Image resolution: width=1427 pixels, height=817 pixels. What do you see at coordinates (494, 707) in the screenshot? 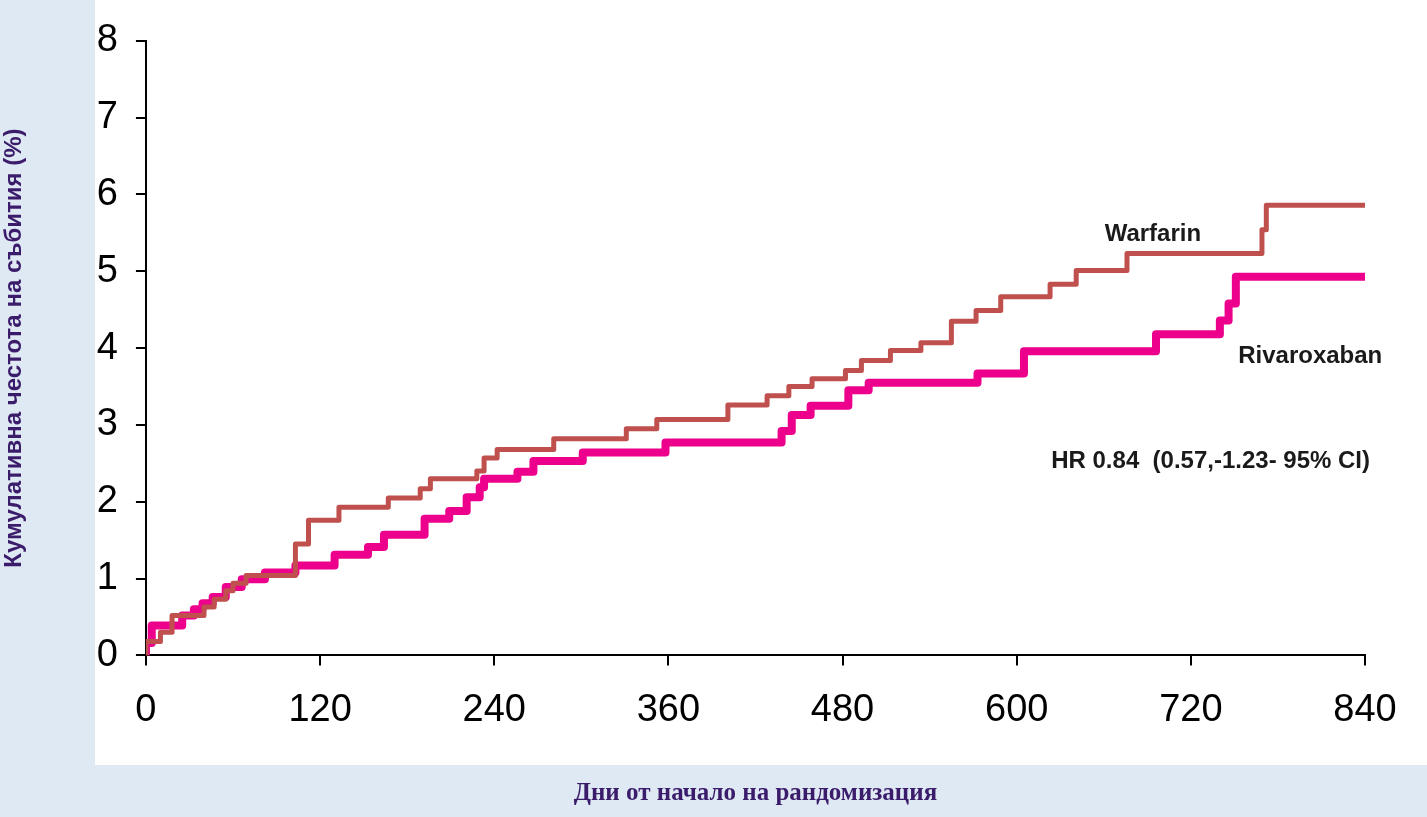
I see `x-tick-label: 240` at bounding box center [494, 707].